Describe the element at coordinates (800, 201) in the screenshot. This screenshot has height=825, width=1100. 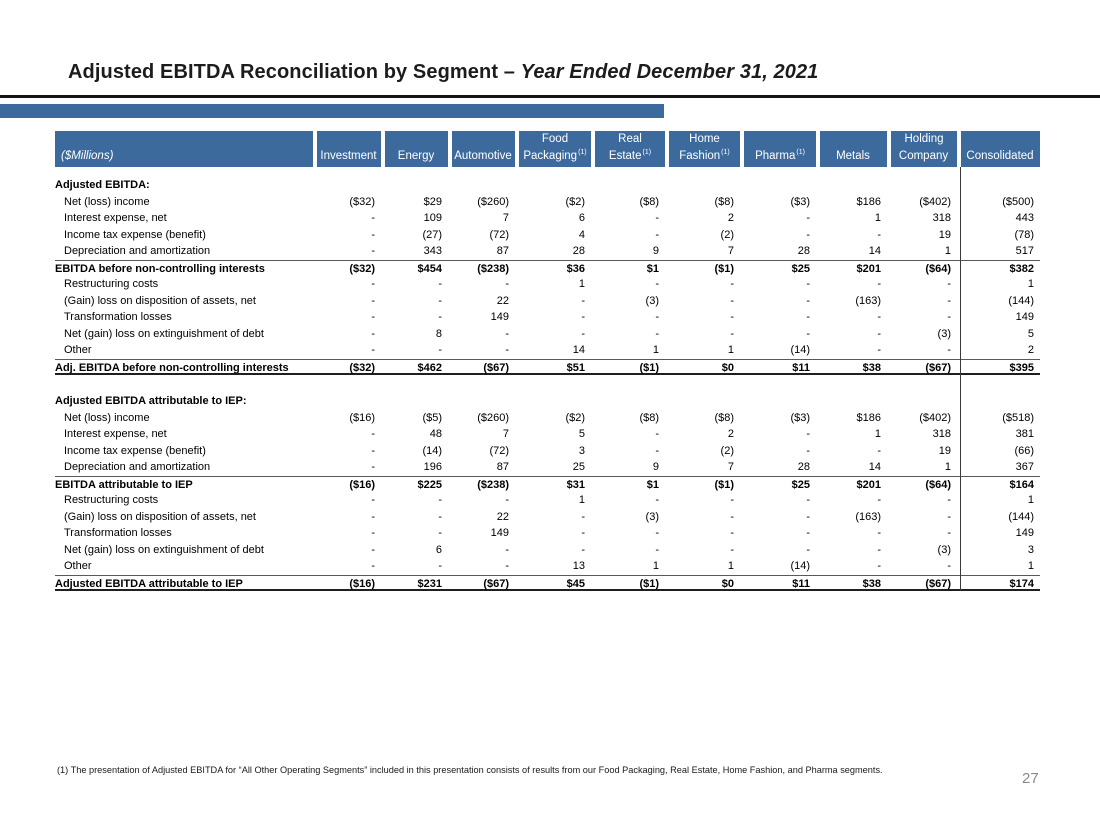
I see `cell-value: ($3)` at that location.